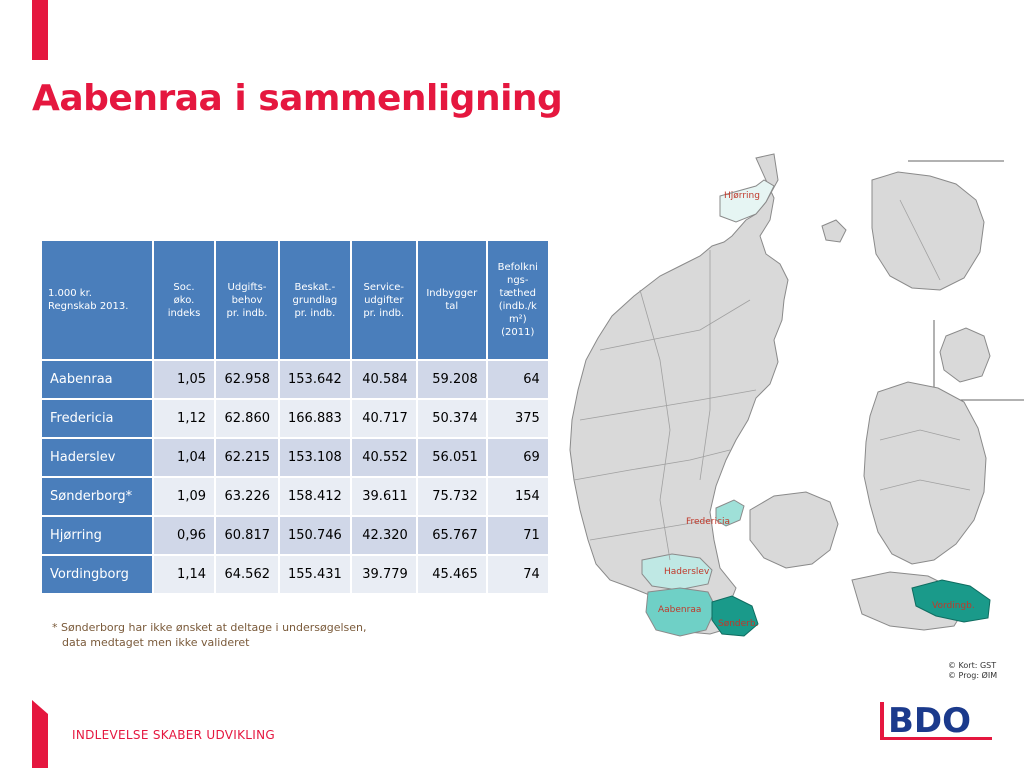 The width and height of the screenshot is (1024, 768). What do you see at coordinates (517, 496) in the screenshot?
I see `table-cell: 154` at bounding box center [517, 496].